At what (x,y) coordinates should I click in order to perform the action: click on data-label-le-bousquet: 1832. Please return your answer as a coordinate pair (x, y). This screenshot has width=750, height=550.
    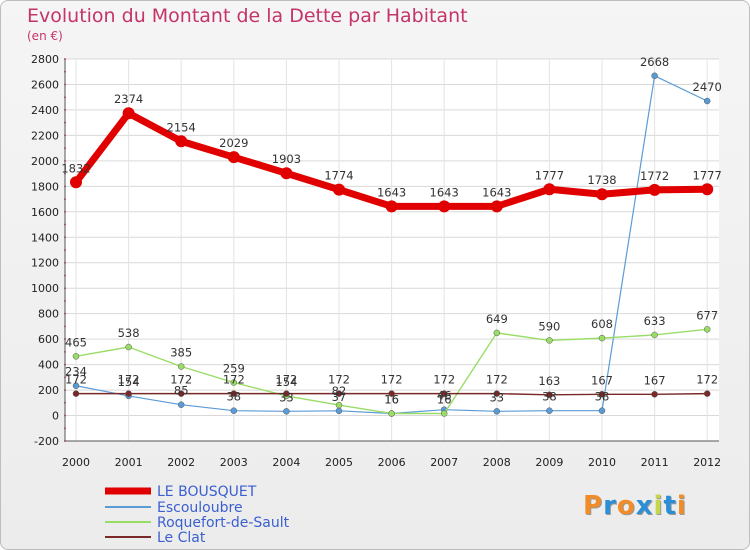
    Looking at the image, I should click on (75, 168).